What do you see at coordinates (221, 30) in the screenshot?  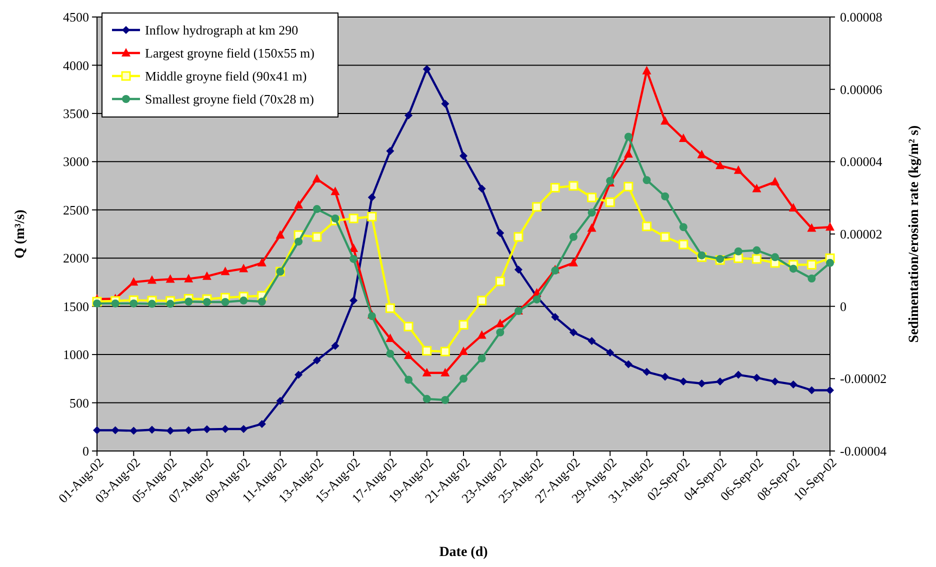 I see `legend-label: Inflow hydrograph at km 290` at bounding box center [221, 30].